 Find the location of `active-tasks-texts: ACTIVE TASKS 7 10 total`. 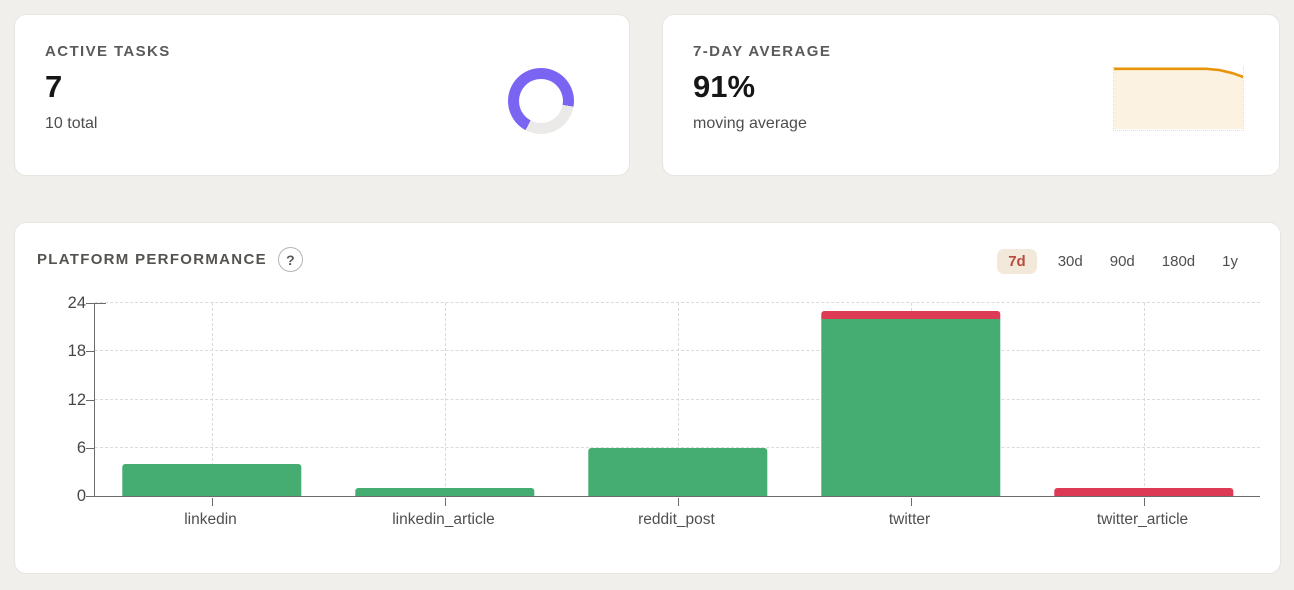

active-tasks-texts: ACTIVE TASKS 7 10 total is located at coordinates (108, 88).